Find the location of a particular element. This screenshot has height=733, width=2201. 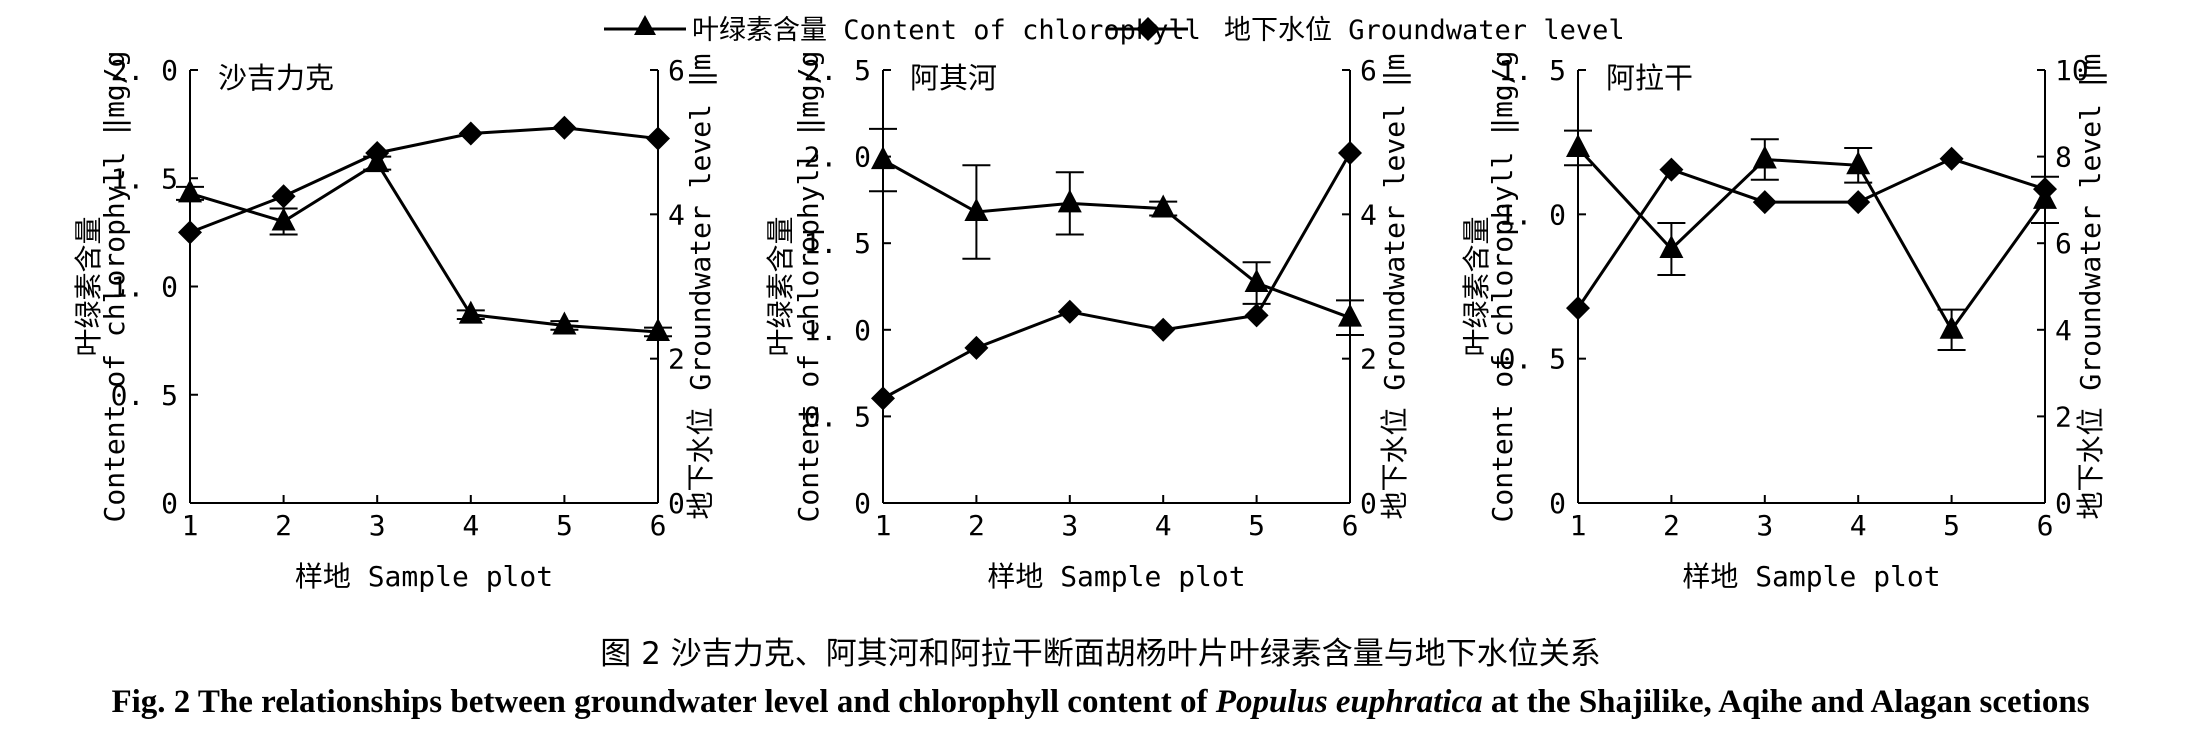

legend-groundwater-label: 地下水位 Groundwater level is located at coordinates (1424, 30).